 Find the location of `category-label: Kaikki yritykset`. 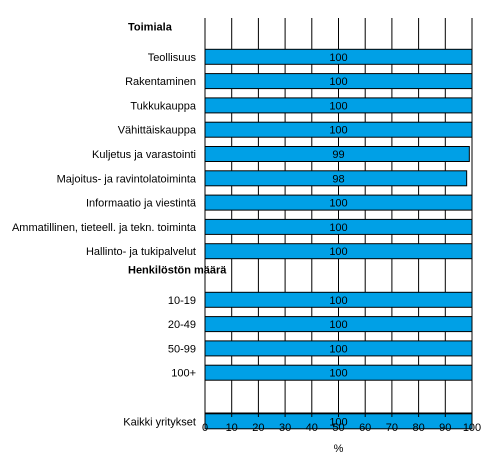

category-label: Kaikki yritykset is located at coordinates (159, 422).